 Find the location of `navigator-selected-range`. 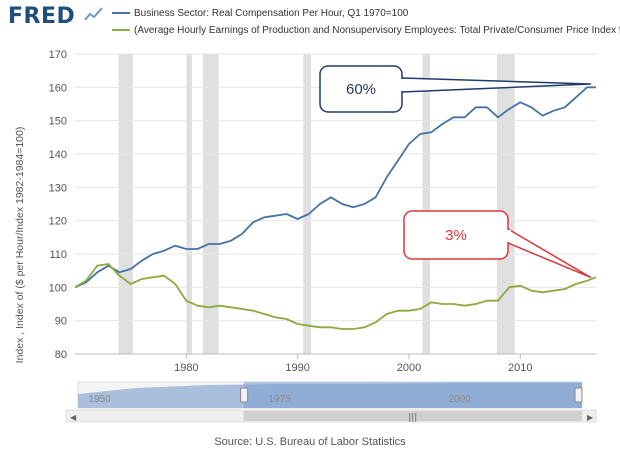

navigator-selected-range is located at coordinates (412, 395).